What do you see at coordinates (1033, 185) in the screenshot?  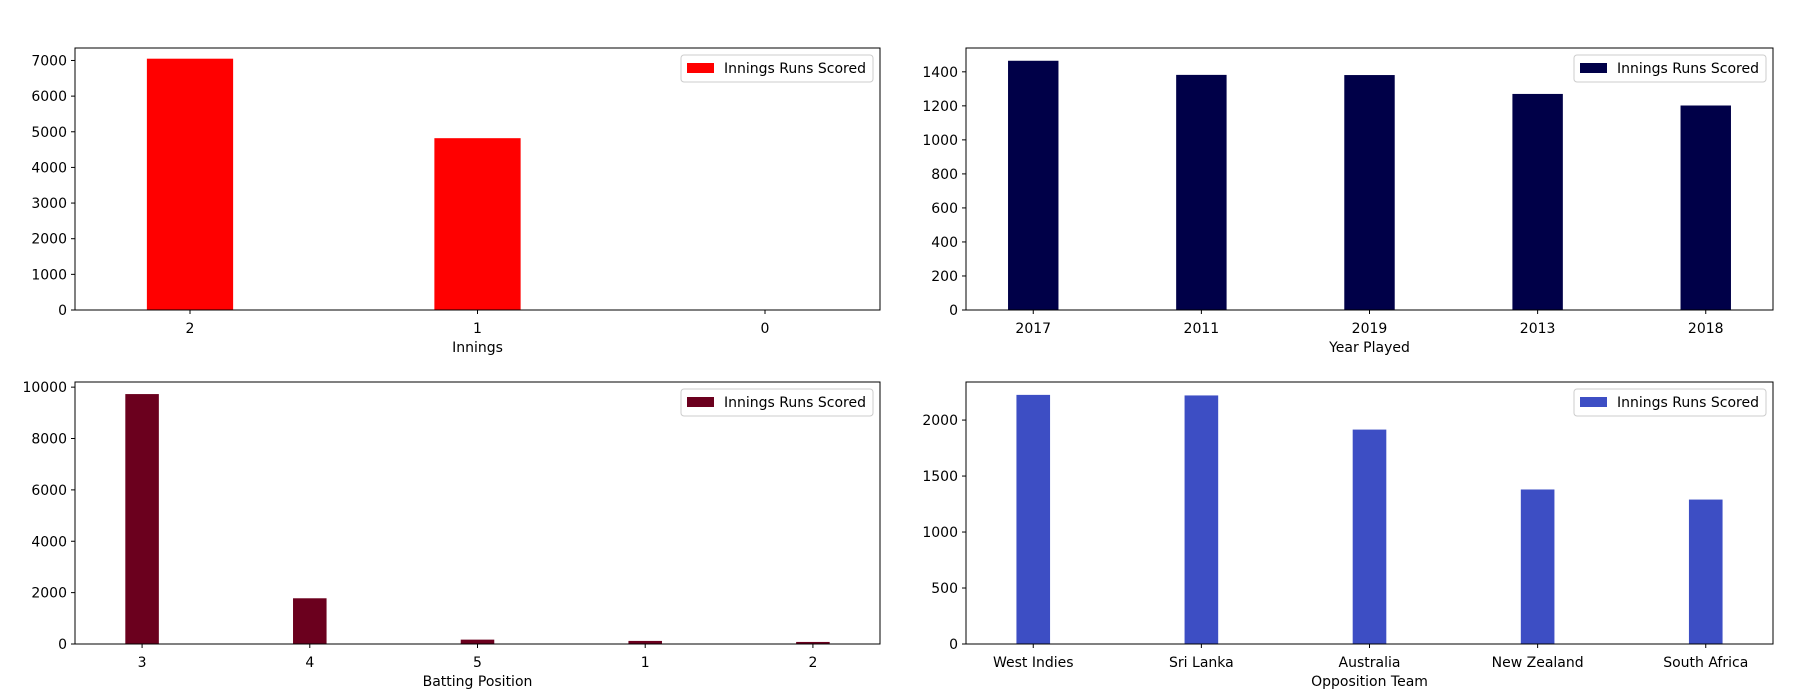 I see `bar-2017` at bounding box center [1033, 185].